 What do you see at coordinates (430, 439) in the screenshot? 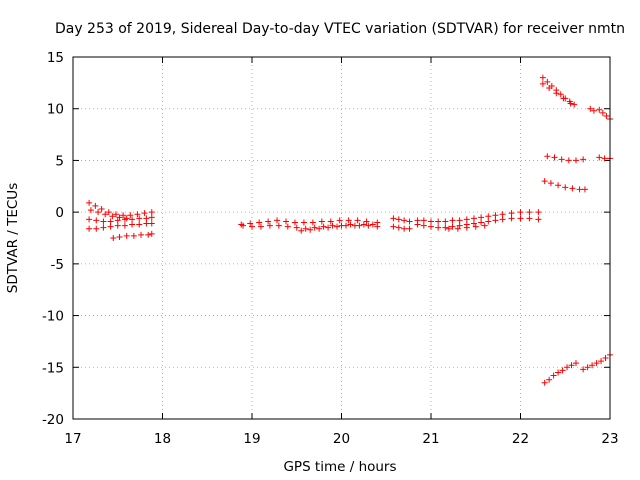
I see `x-tick-label: 21` at bounding box center [430, 439].